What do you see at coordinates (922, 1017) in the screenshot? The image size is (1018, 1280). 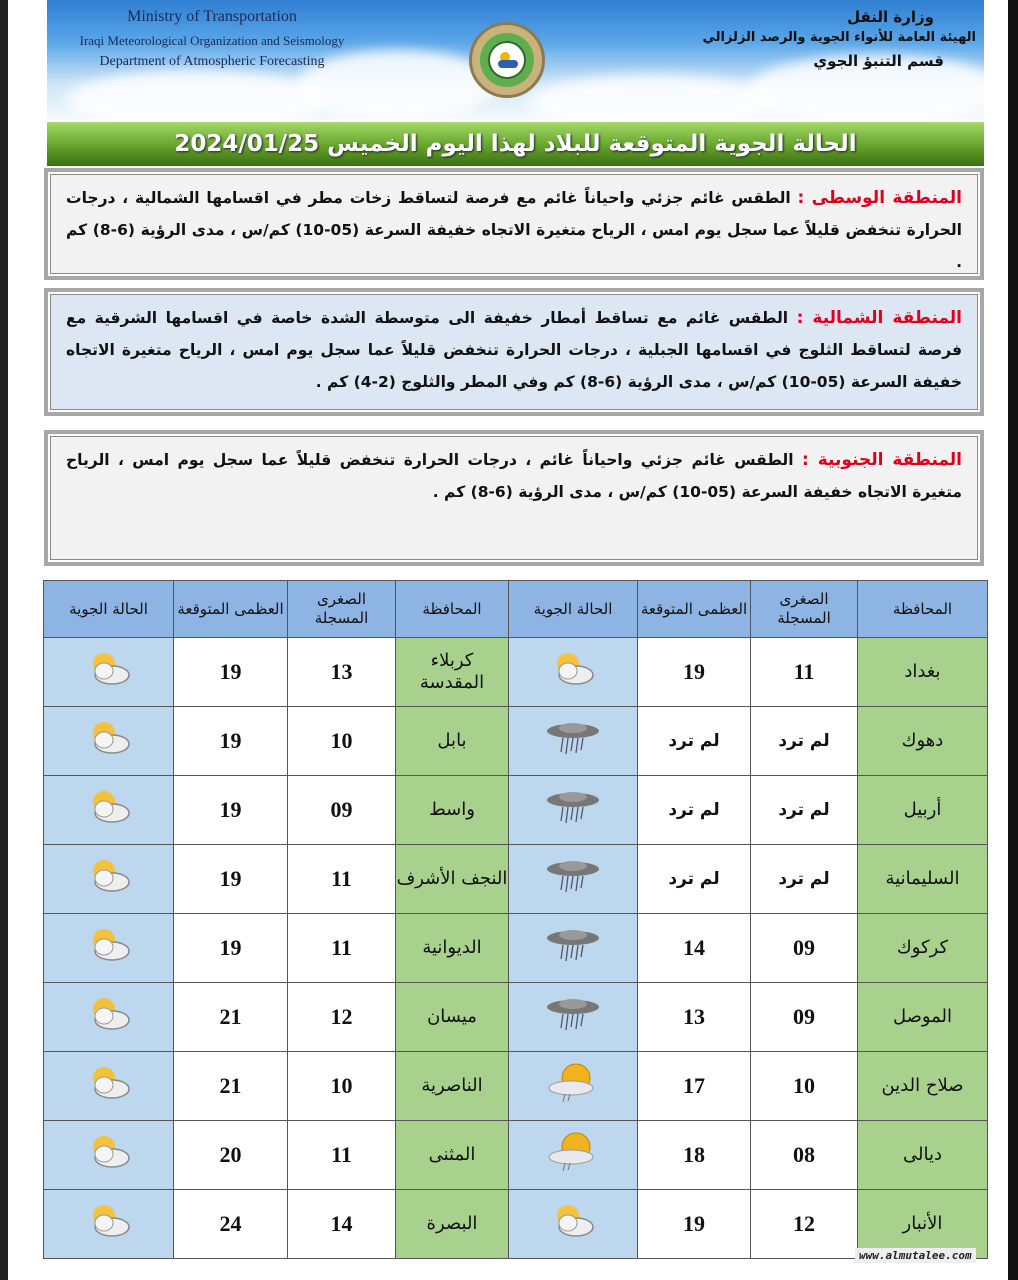 I see `governorate-cell: الموصل` at bounding box center [922, 1017].